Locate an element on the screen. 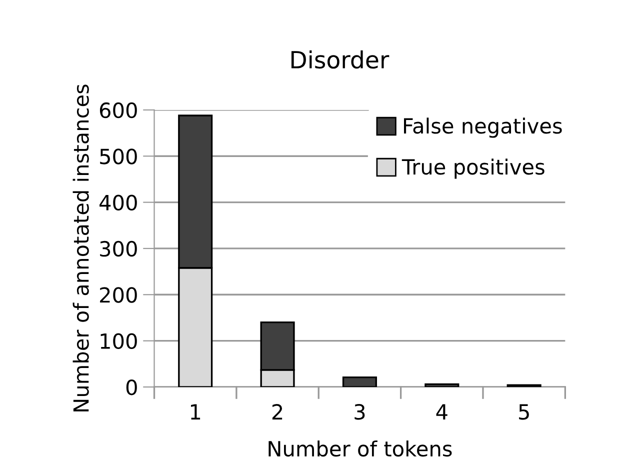  chart-title: Disorder is located at coordinates (340, 59).